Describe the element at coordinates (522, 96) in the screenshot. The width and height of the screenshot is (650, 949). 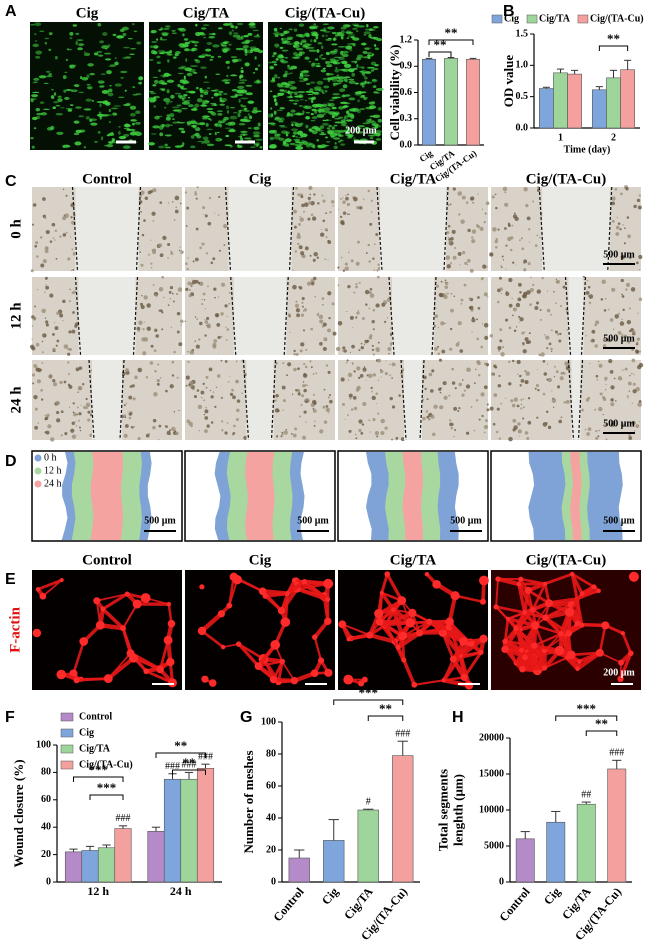
I see `y-tick-label: 0.5` at that location.